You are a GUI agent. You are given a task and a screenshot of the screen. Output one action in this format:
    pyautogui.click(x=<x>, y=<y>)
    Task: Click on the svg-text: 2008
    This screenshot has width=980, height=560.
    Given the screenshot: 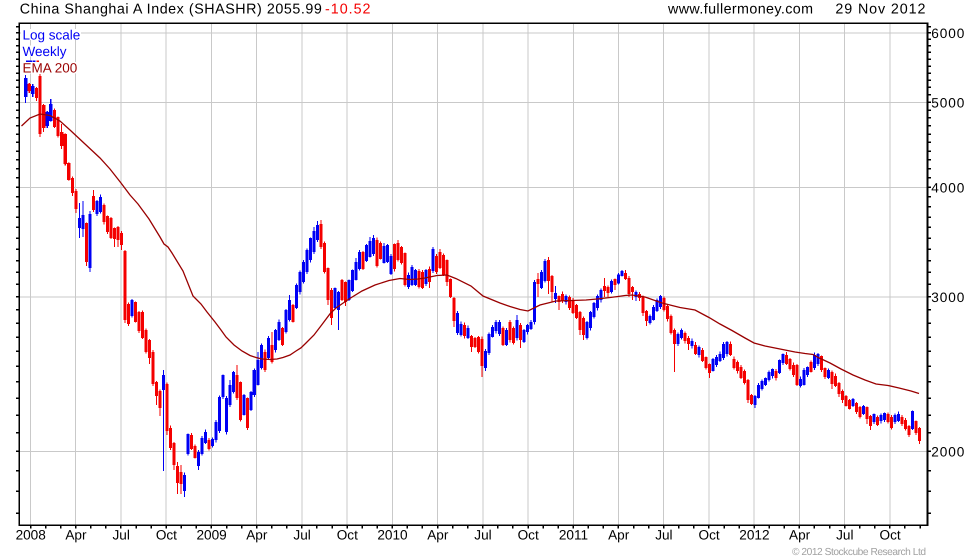 What is the action you would take?
    pyautogui.click(x=31, y=535)
    